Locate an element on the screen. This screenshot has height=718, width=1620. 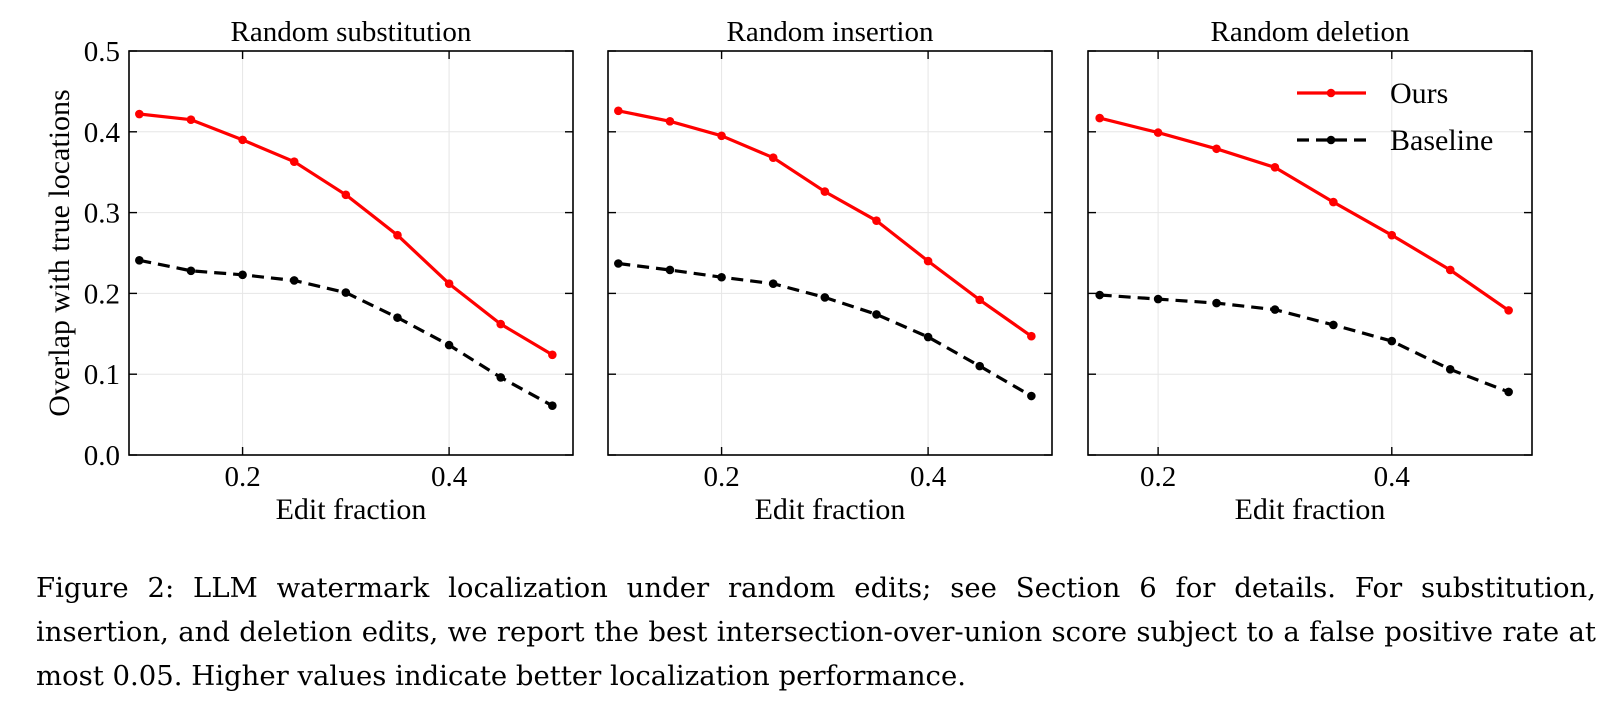
legend-label-ours: Ours is located at coordinates (1419, 93).